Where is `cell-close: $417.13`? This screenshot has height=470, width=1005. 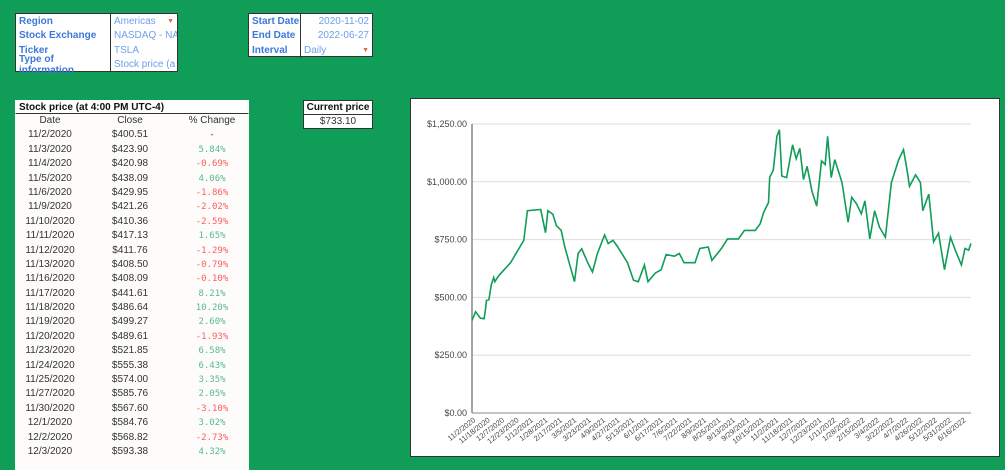
cell-close: $417.13 is located at coordinates (130, 236).